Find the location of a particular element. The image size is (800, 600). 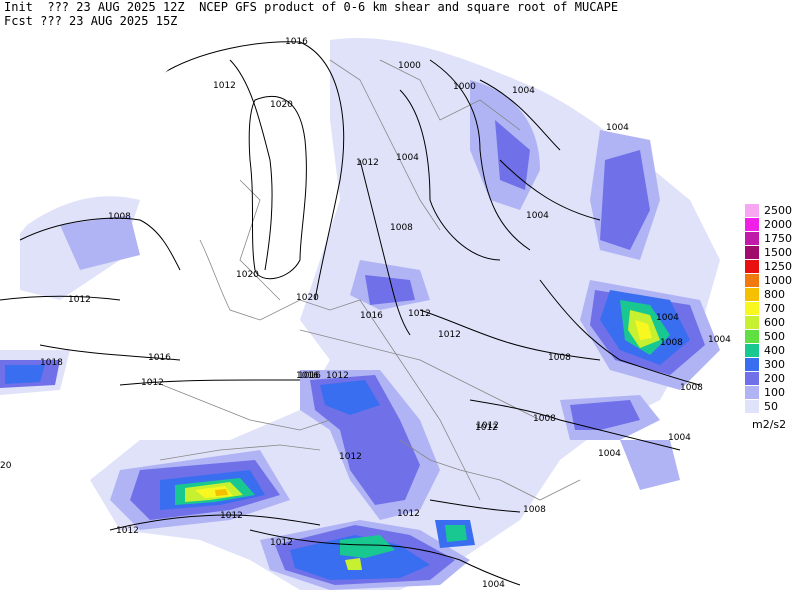

legend-label: 300 is located at coordinates (774, 364).